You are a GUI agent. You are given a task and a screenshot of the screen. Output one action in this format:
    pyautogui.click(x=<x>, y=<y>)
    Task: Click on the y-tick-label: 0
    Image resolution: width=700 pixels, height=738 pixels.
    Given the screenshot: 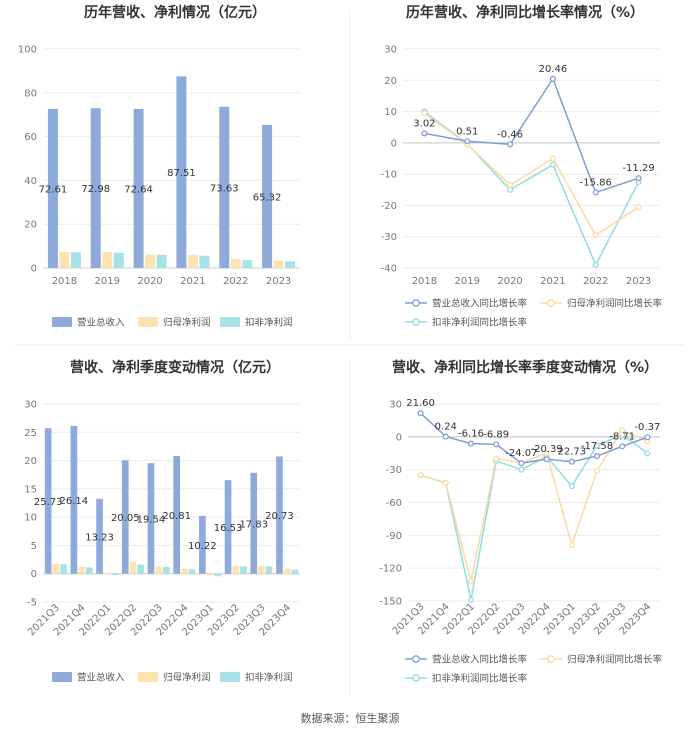 What is the action you would take?
    pyautogui.click(x=394, y=143)
    